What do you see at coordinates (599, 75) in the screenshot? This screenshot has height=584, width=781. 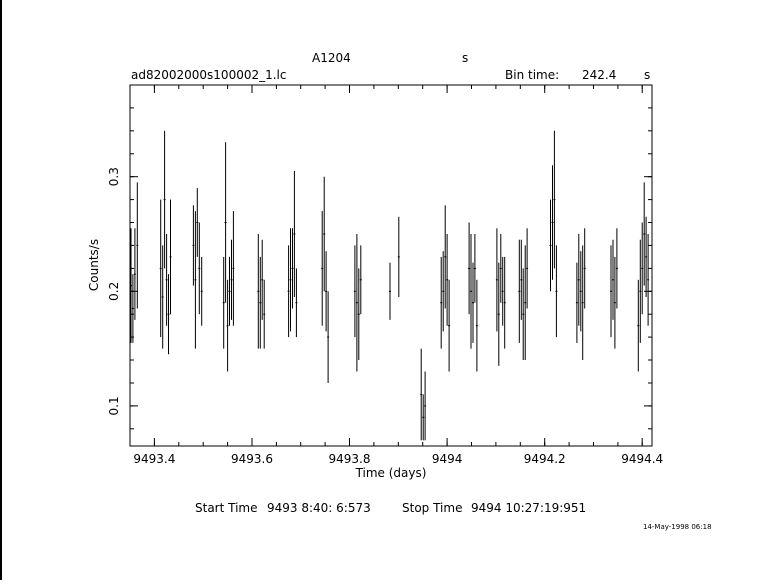 I see `bin-time-value: 242.4` at bounding box center [599, 75].